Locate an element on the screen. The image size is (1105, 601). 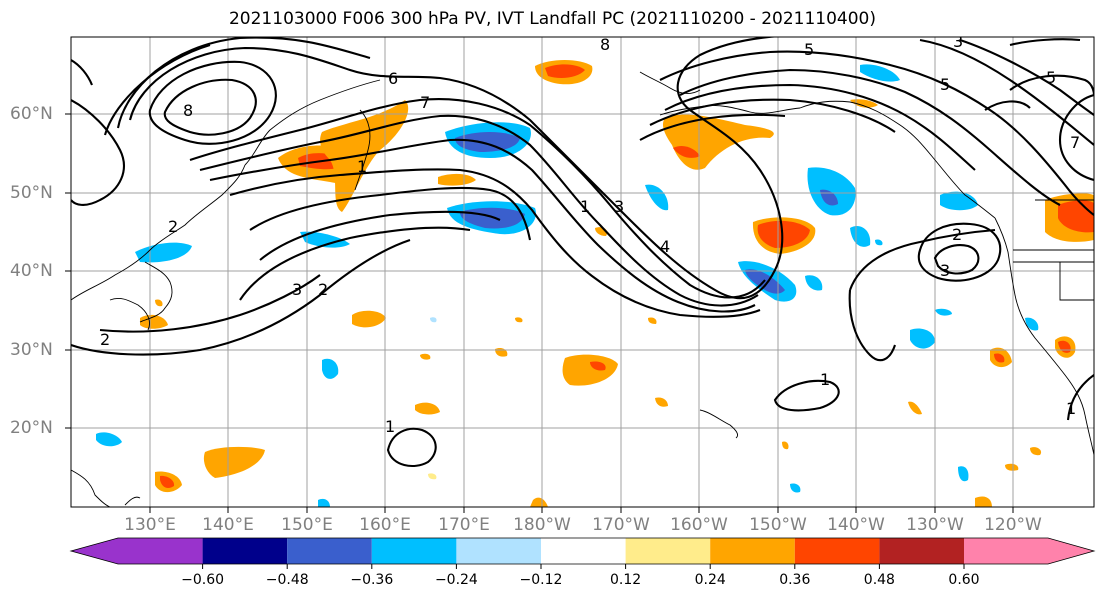
lon-label: 120°W is located at coordinates (1013, 525).